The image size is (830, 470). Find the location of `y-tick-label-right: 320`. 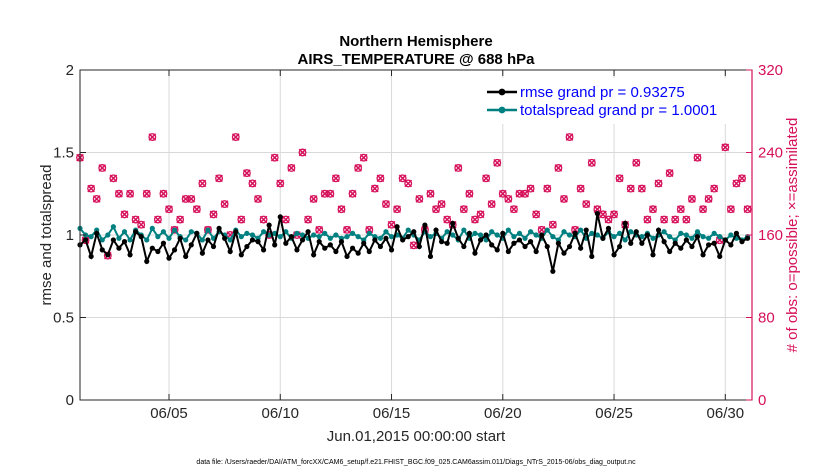

y-tick-label-right: 320 is located at coordinates (770, 70).